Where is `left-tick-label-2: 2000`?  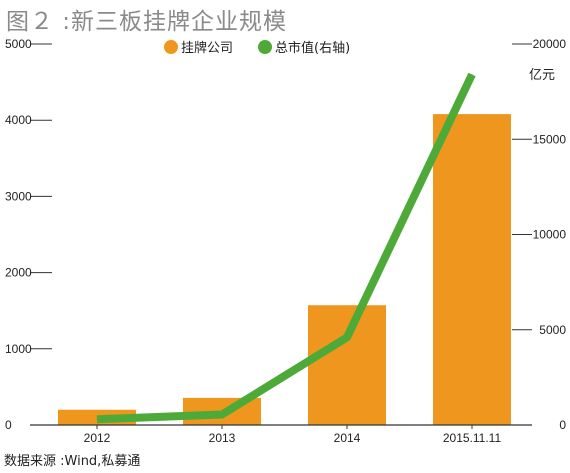 left-tick-label-2: 2000 is located at coordinates (18, 273).